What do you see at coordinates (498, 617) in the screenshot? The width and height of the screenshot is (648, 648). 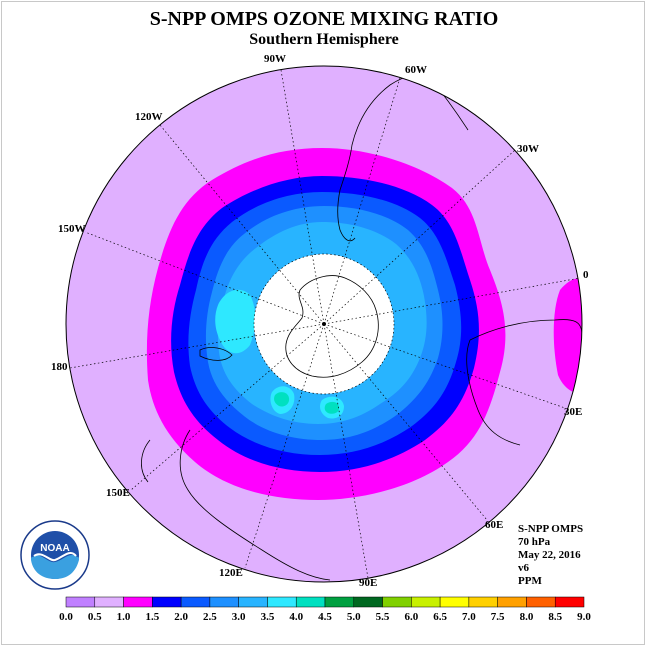 I see `colorbar-tick-label: 7.5` at bounding box center [498, 617].